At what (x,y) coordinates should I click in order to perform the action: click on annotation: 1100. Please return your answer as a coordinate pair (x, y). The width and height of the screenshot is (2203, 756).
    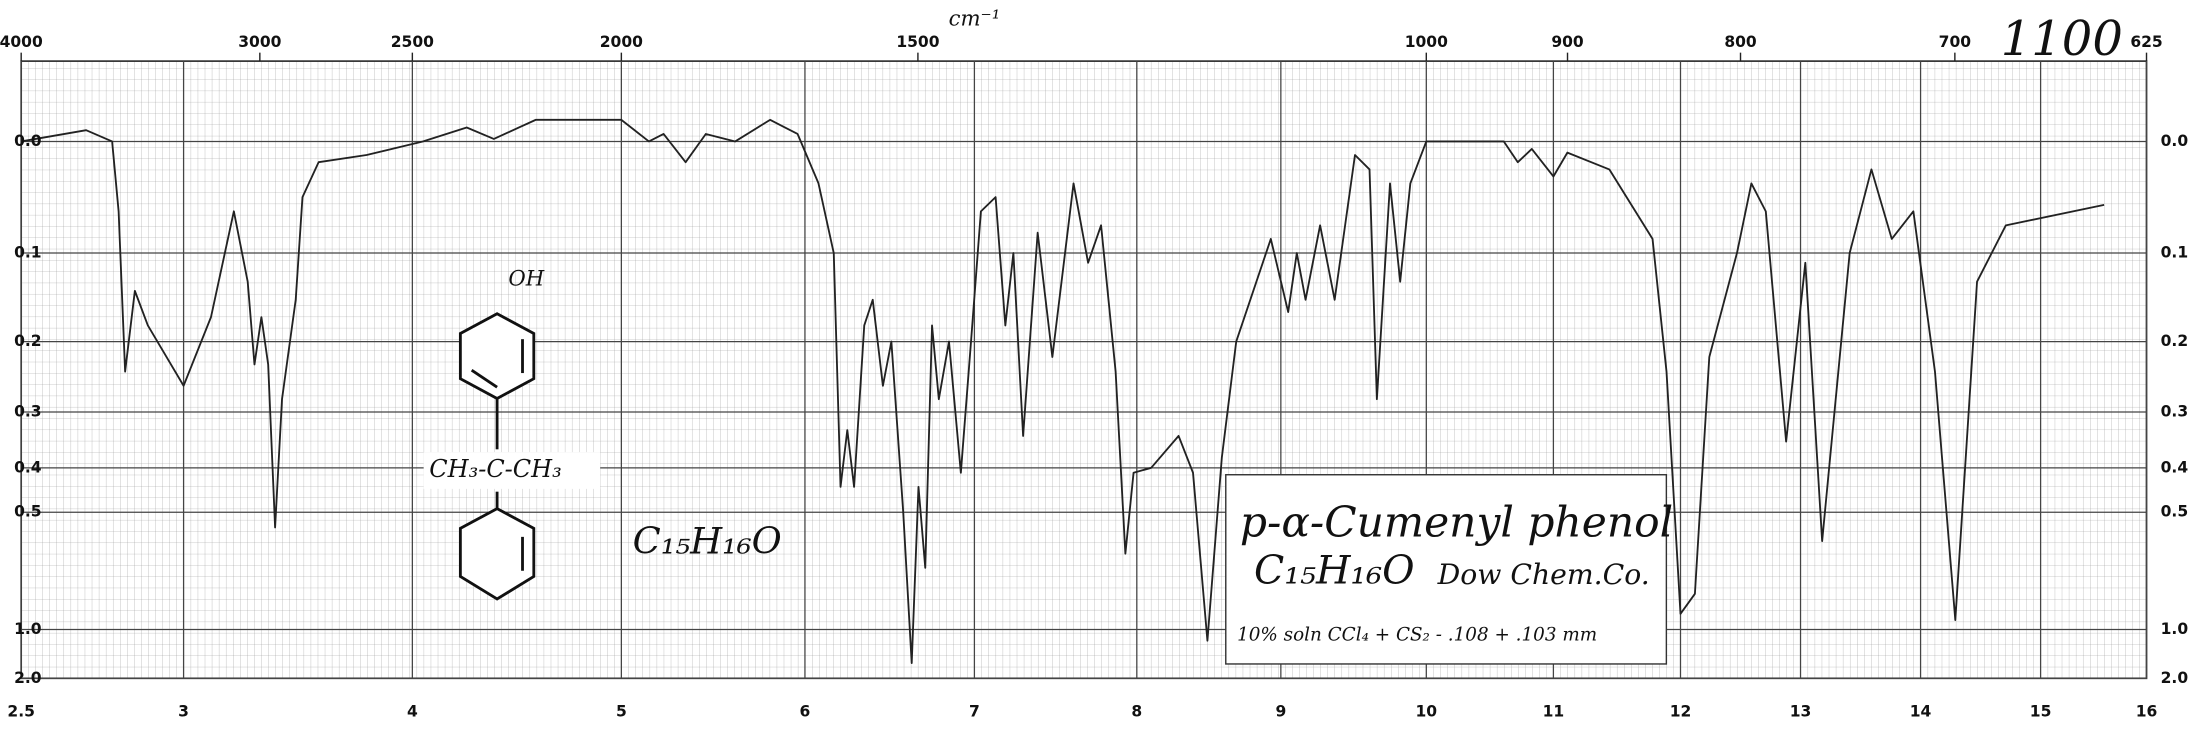
    Looking at the image, I should click on (2062, 39).